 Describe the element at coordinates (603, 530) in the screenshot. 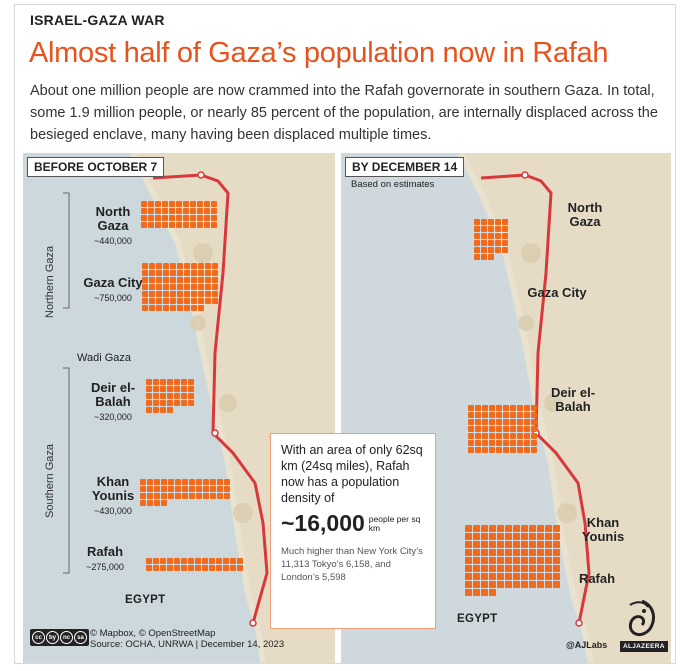

I see `region-khan-younis-right: Khan Younis` at that location.